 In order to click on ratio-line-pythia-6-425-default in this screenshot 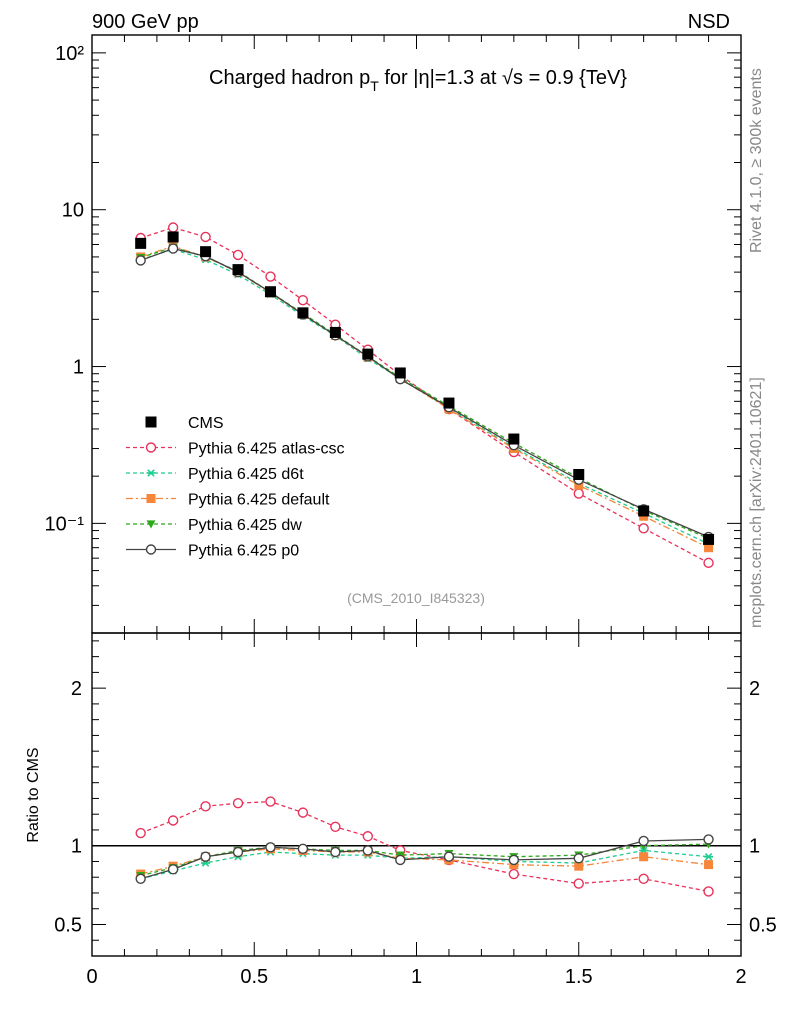, I will do `click(424, 861)`.